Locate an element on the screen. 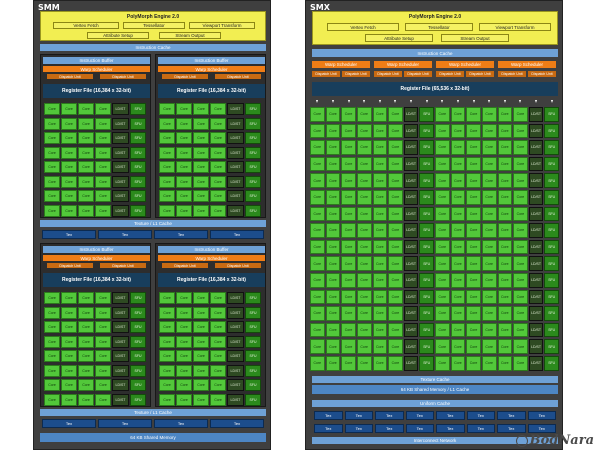 The image size is (600, 450). smx-shared-memory: 64 KB Shared Memory / L1 Cache is located at coordinates (435, 389).